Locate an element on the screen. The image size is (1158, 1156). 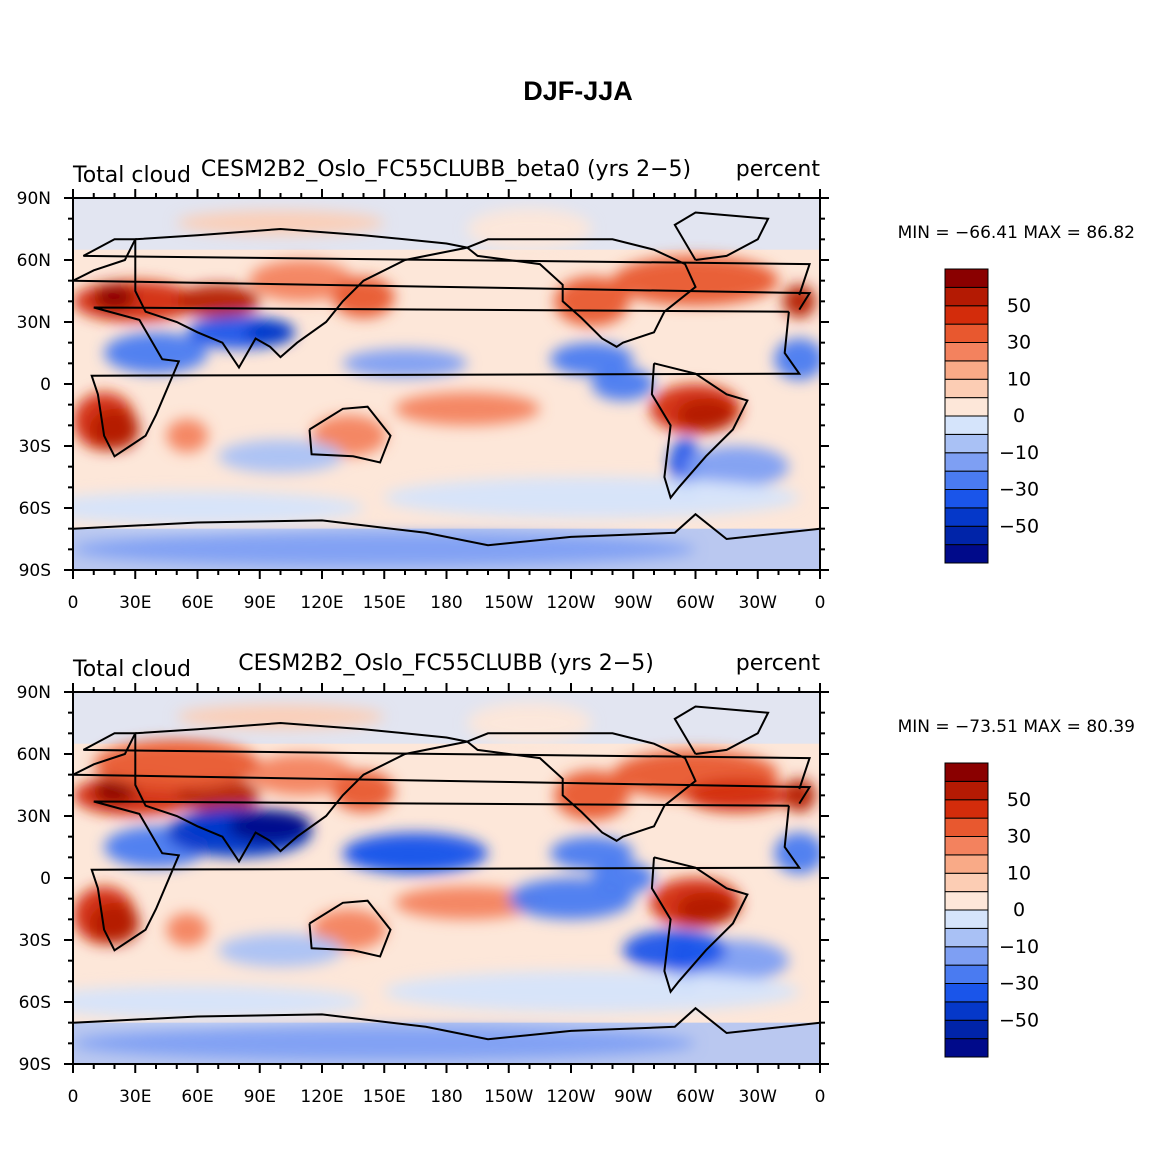
colorbar-label: 10 is located at coordinates (1019, 379).